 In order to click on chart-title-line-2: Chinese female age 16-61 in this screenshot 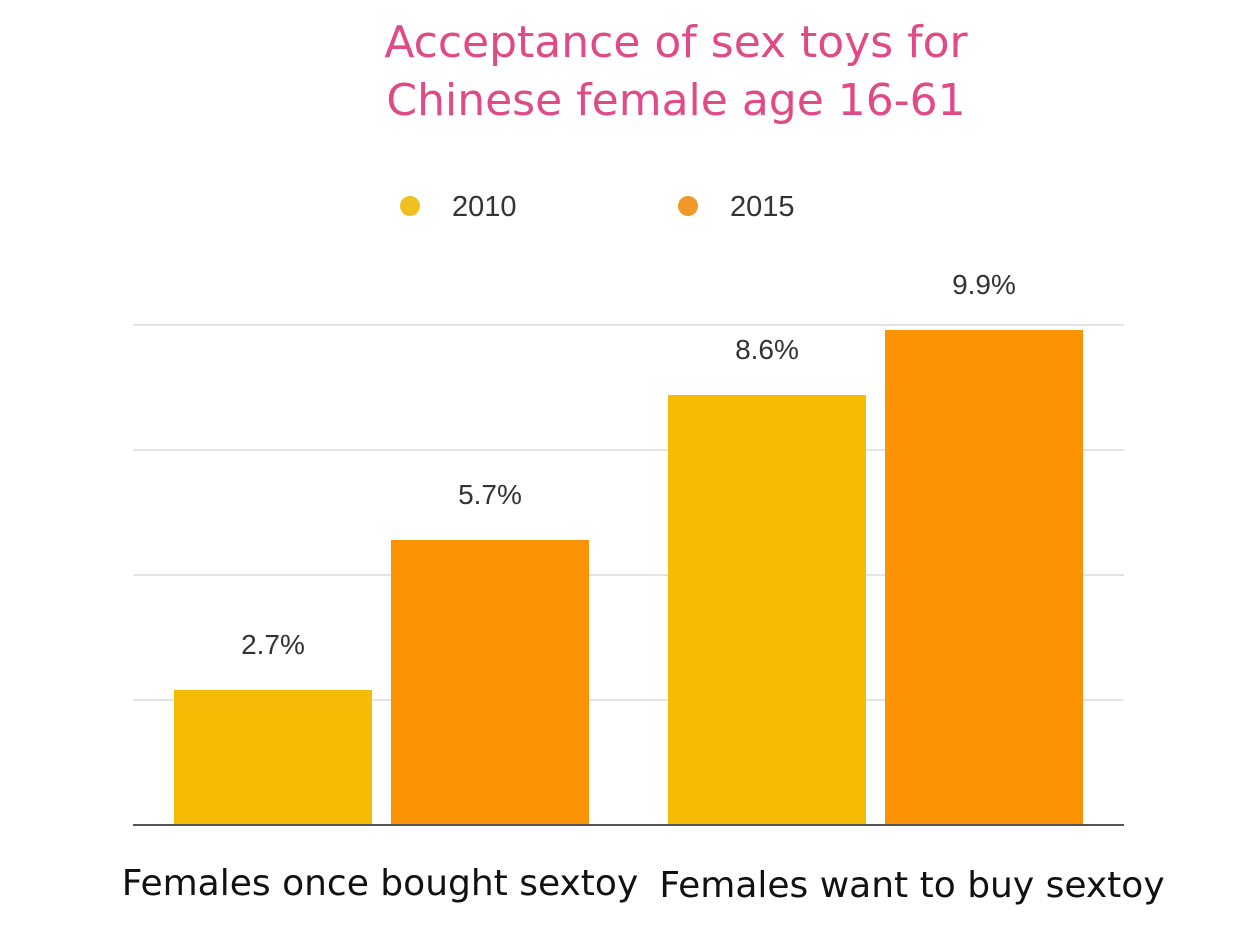, I will do `click(675, 100)`.